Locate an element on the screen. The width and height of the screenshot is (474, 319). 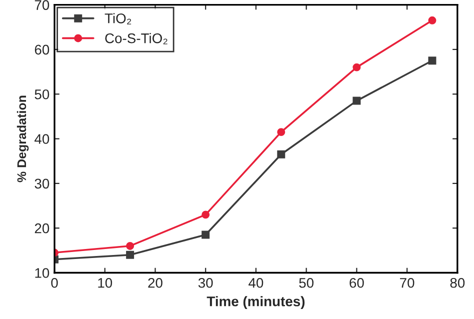
x-tick-label: 80 is located at coordinates (457, 283).